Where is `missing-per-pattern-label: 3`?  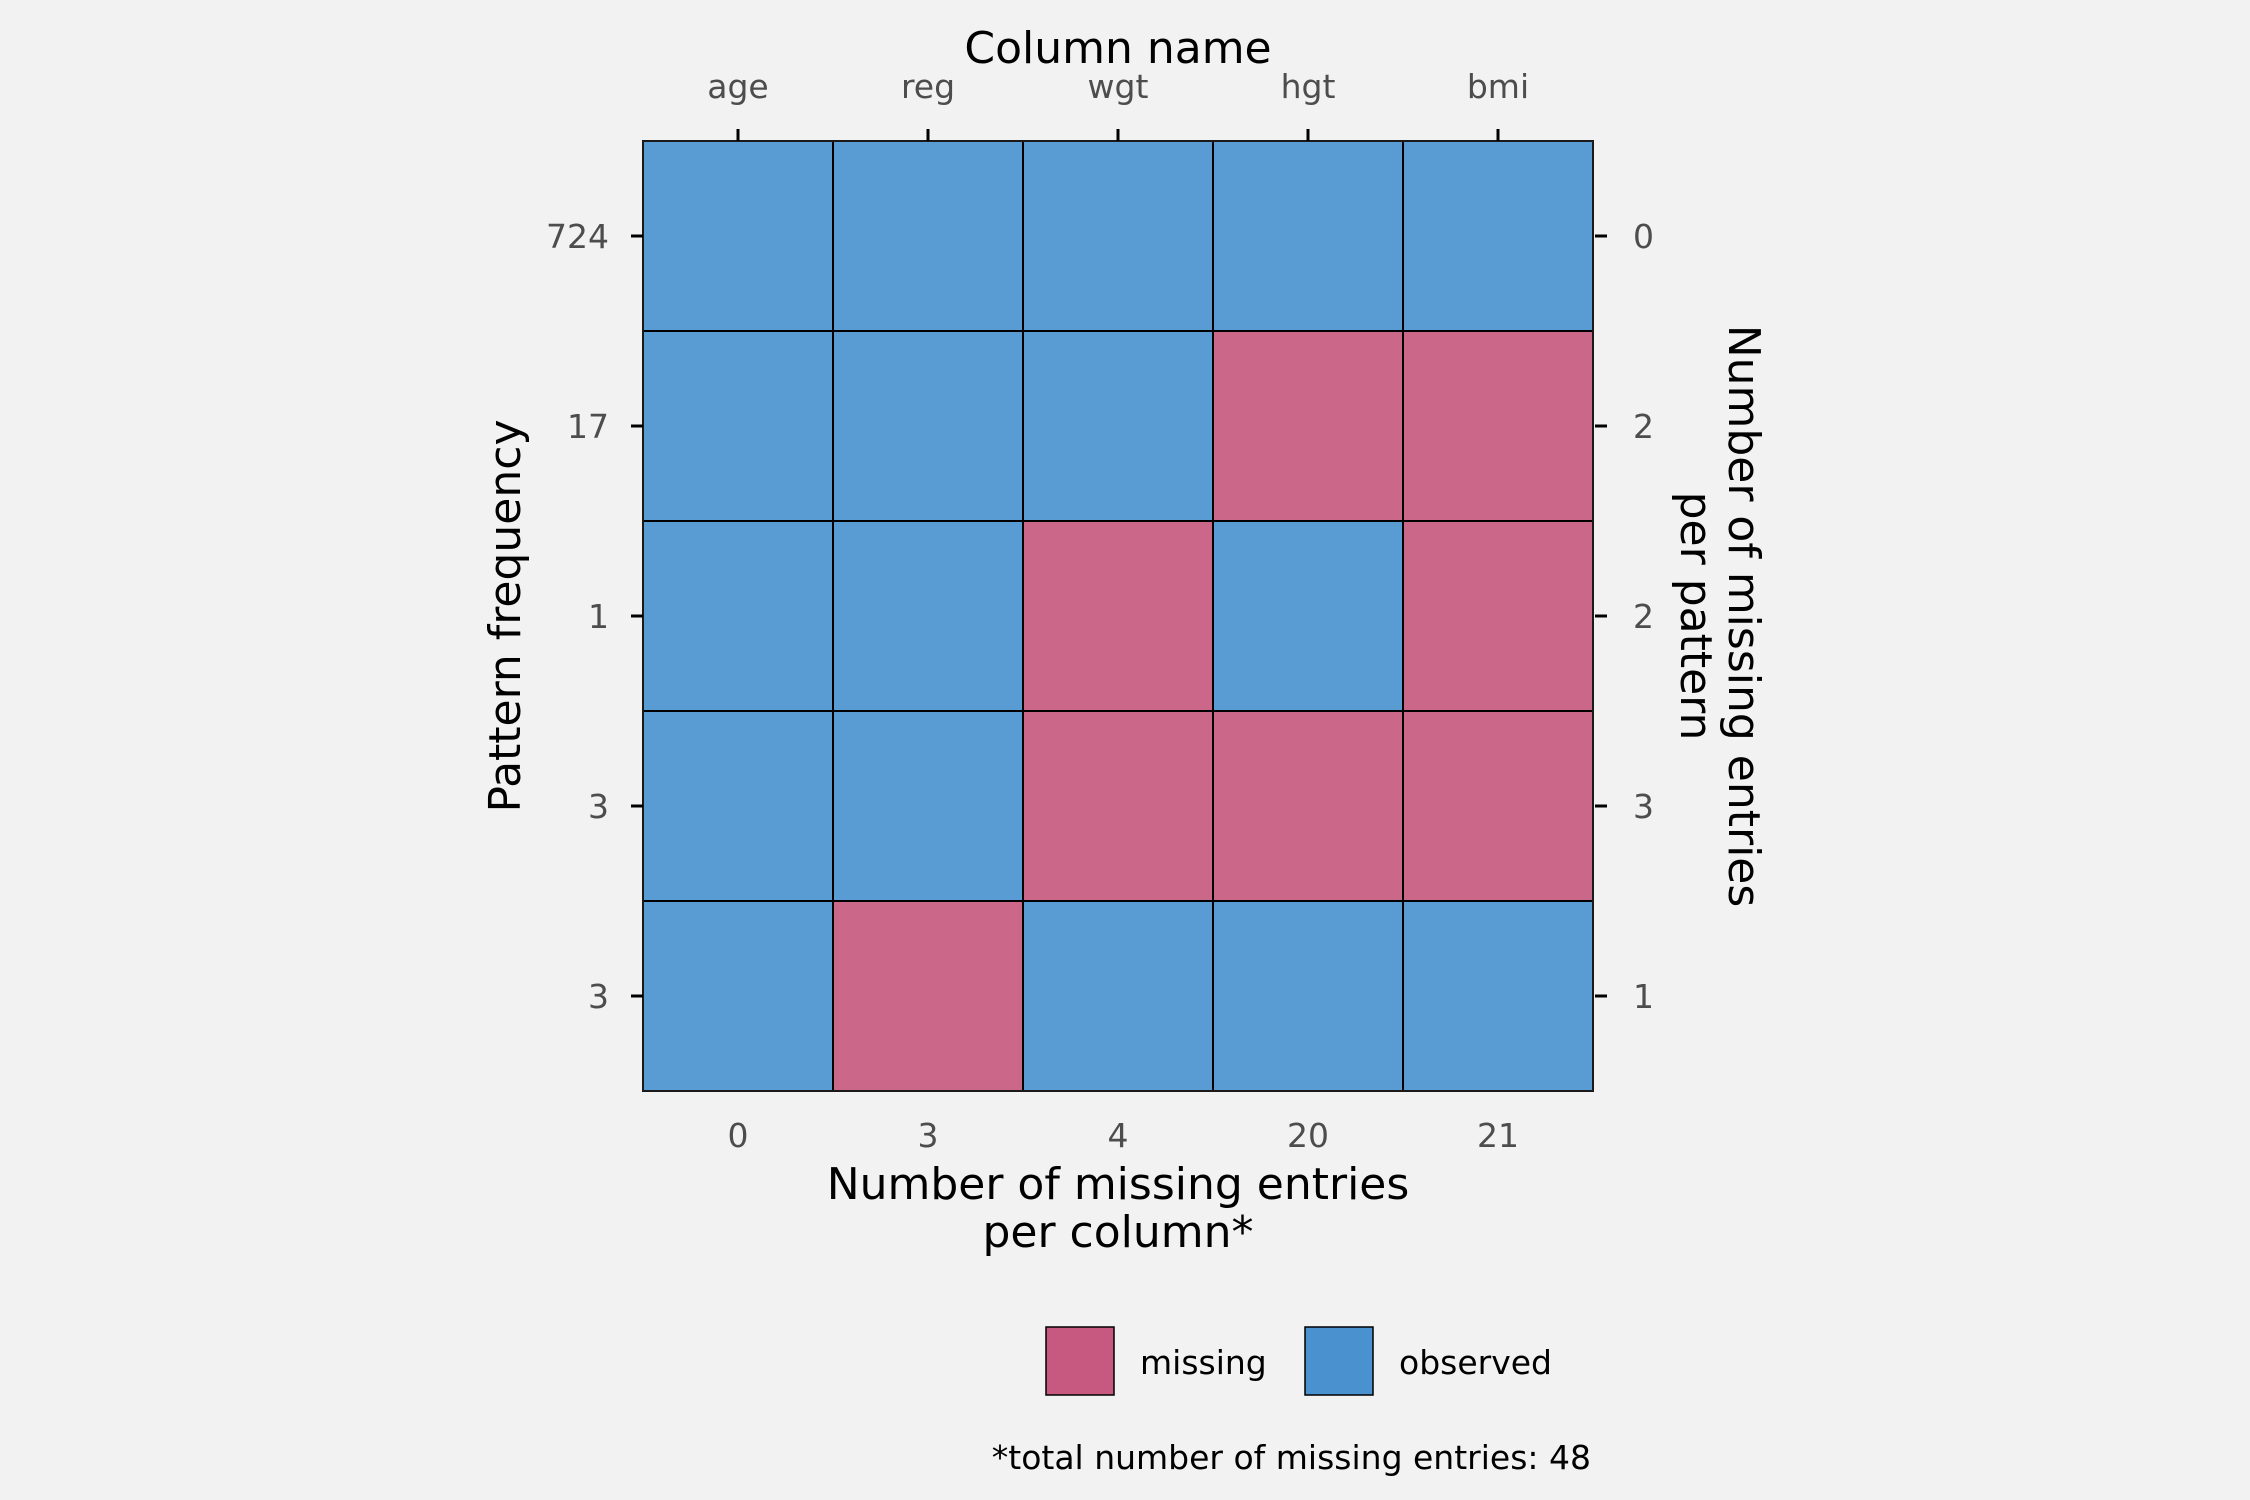
missing-per-pattern-label: 3 is located at coordinates (1643, 806).